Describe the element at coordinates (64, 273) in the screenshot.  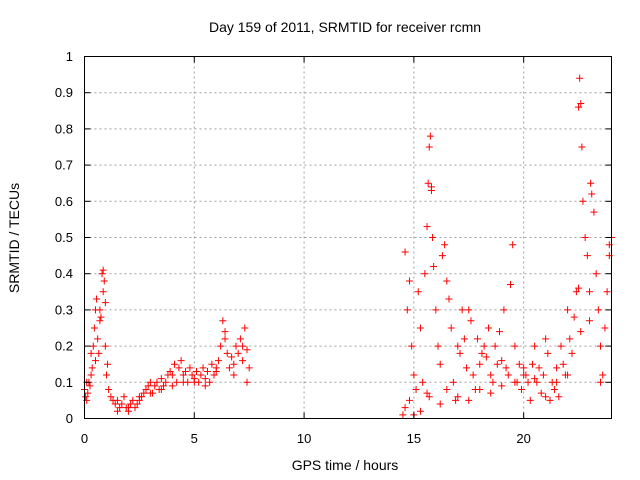
I see `y-tick-label: 0.4` at that location.